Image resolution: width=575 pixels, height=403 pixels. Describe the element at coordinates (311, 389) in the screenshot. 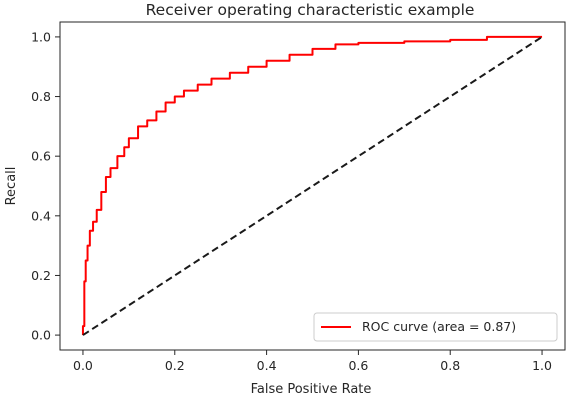

I see `x-axis-label: False Positive Rate` at that location.